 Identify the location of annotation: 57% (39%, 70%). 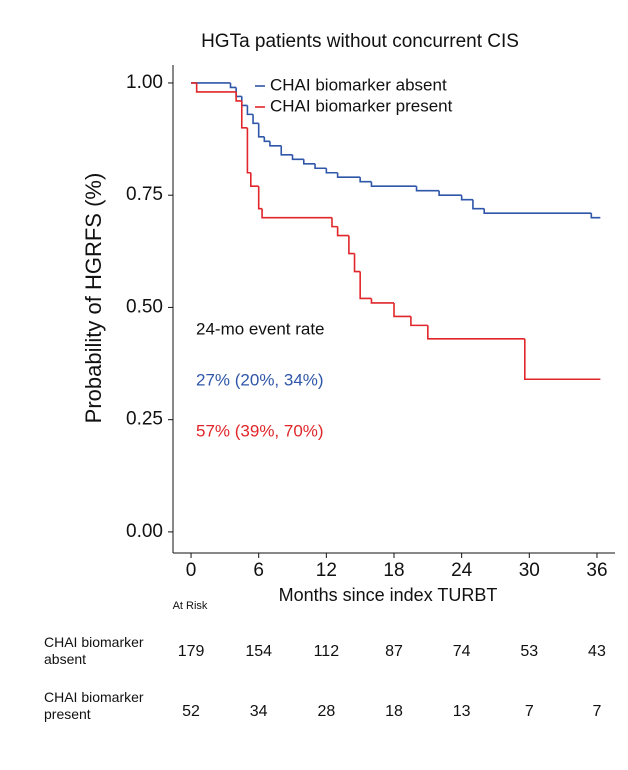
(260, 430).